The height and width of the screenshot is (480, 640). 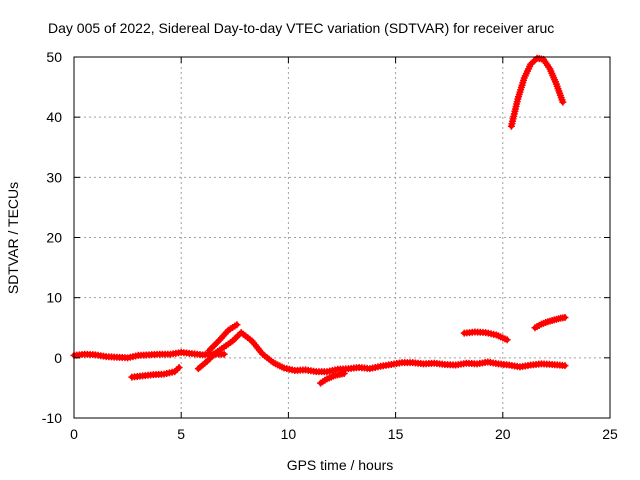 I want to click on x-tick-label: 5, so click(x=181, y=434).